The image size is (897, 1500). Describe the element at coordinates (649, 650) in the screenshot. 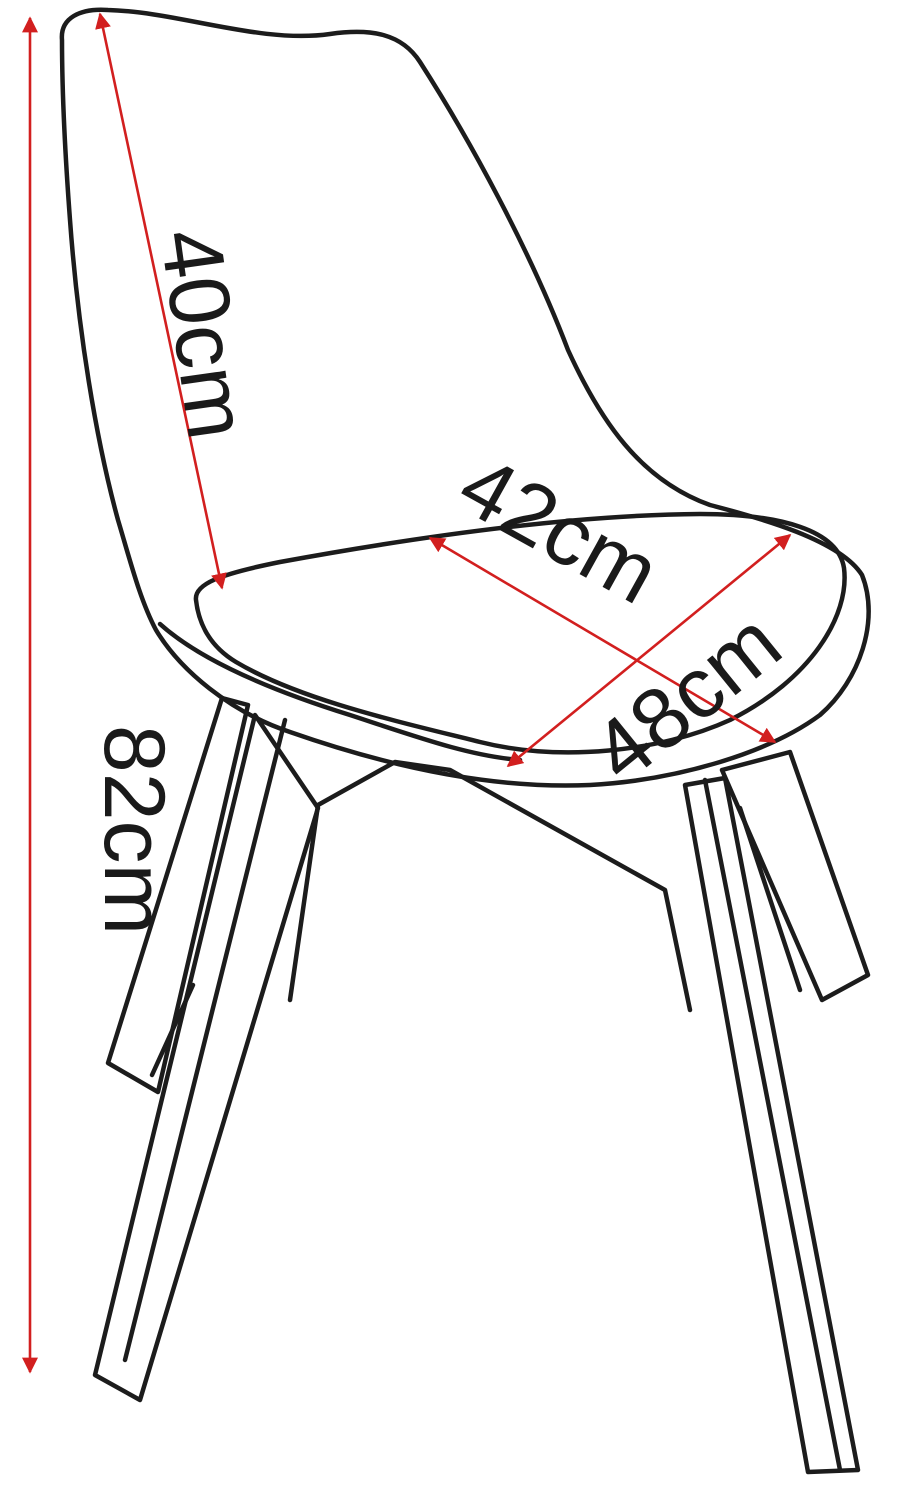

I see `seat-depth-arrow` at that location.